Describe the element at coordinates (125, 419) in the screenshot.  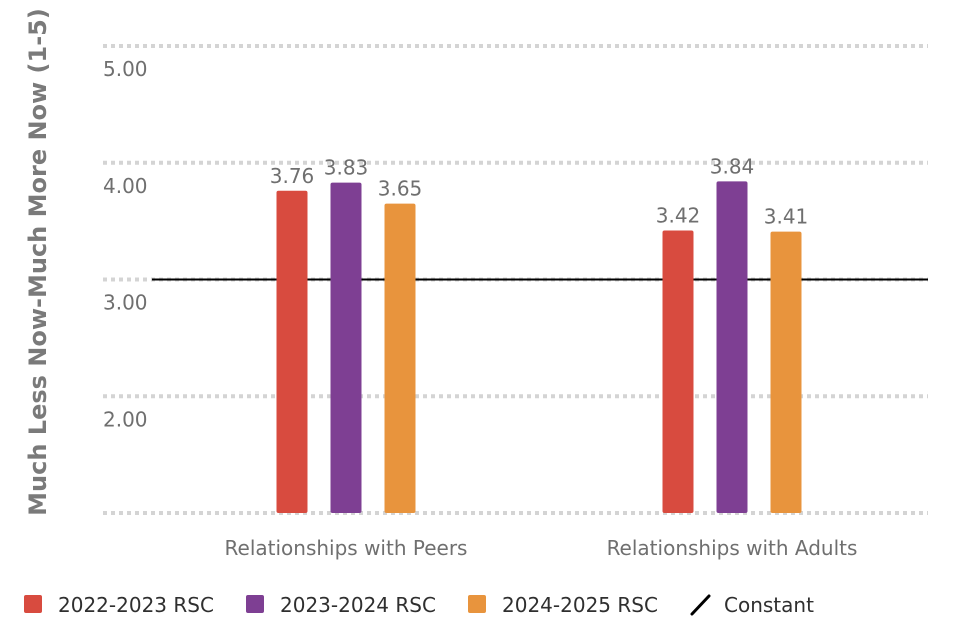
I see `y-tick-label: 2.00` at that location.